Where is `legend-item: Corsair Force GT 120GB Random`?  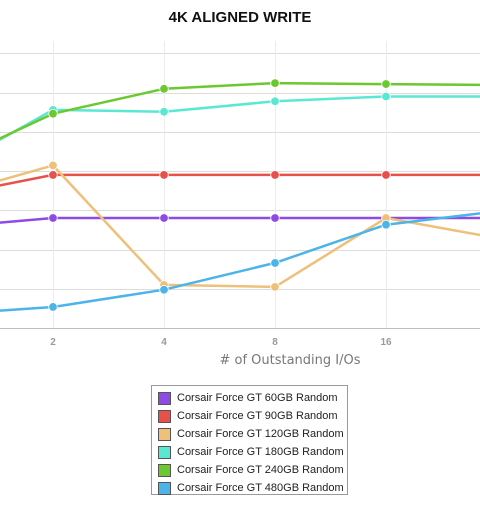 legend-item: Corsair Force GT 120GB Random is located at coordinates (252, 434).